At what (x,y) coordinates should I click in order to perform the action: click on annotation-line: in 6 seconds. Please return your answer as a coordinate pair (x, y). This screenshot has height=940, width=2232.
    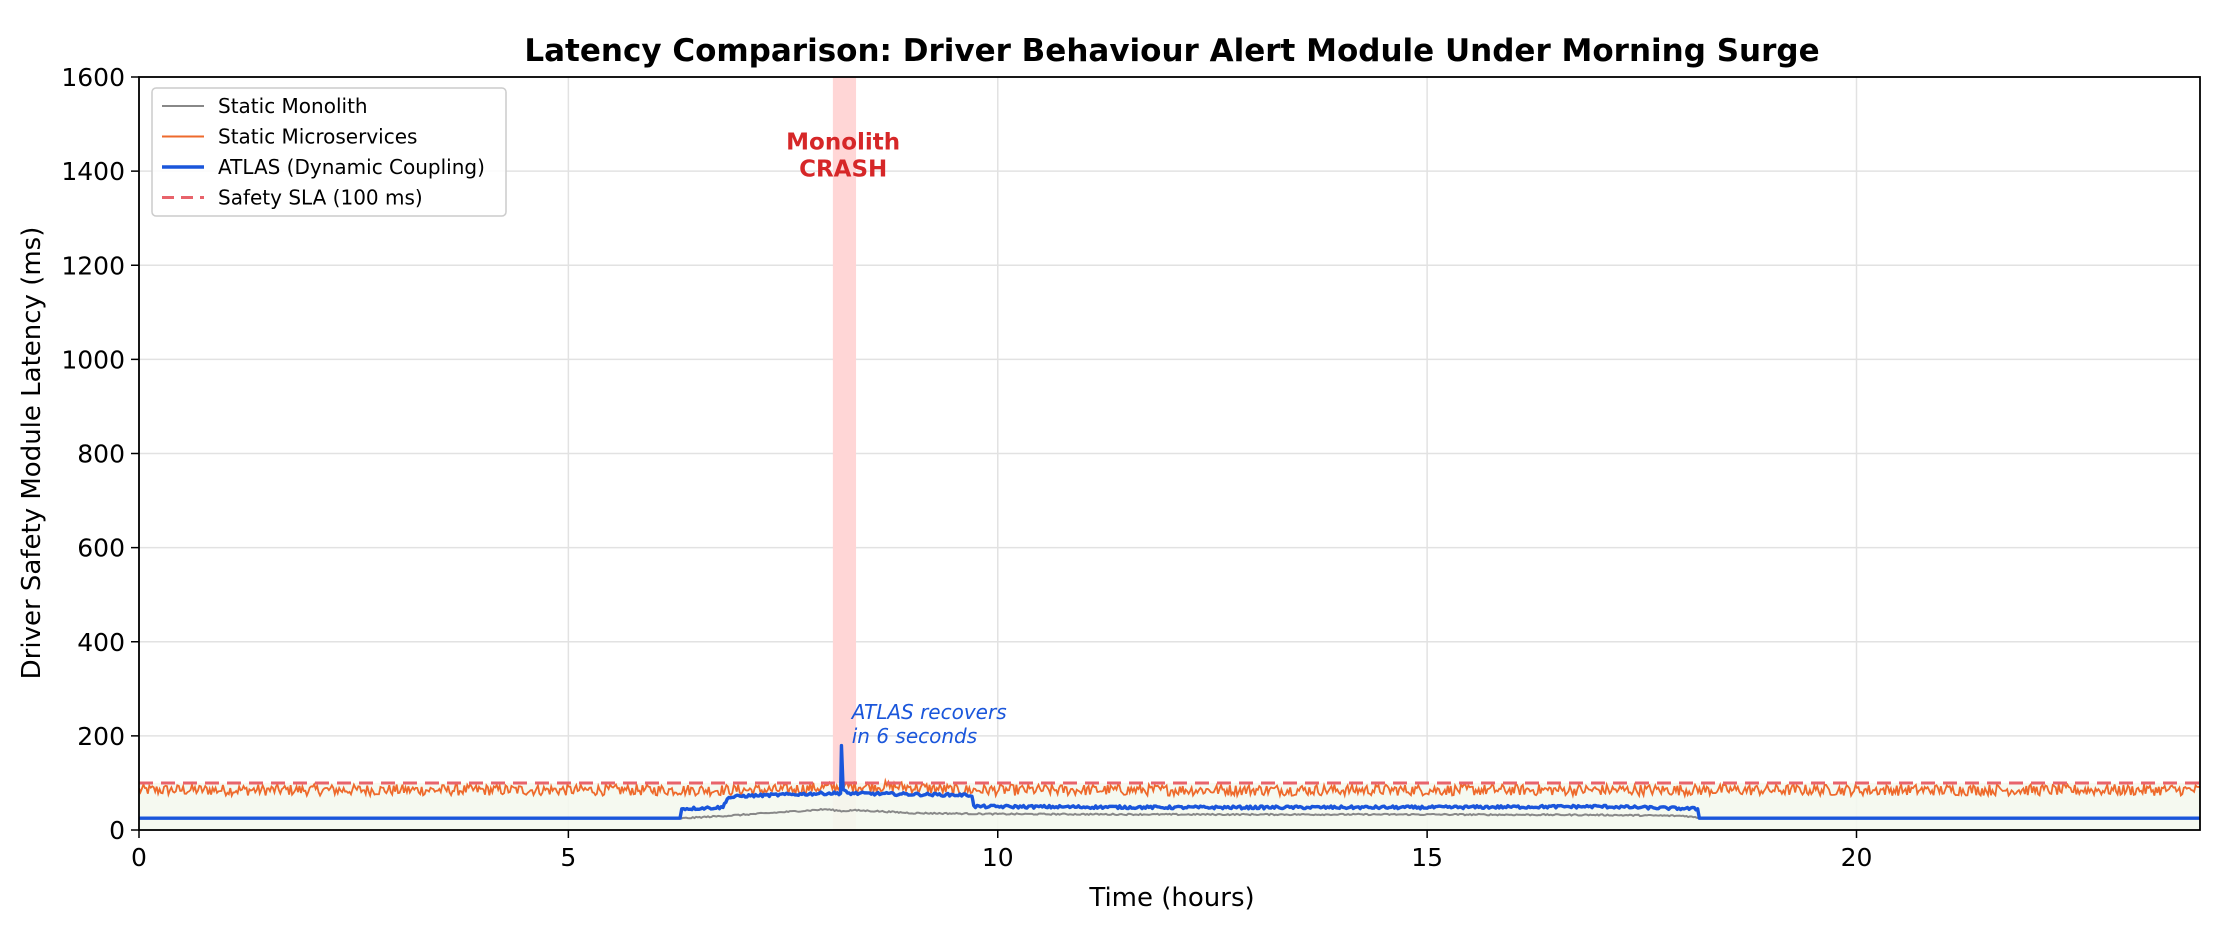
    Looking at the image, I should click on (914, 736).